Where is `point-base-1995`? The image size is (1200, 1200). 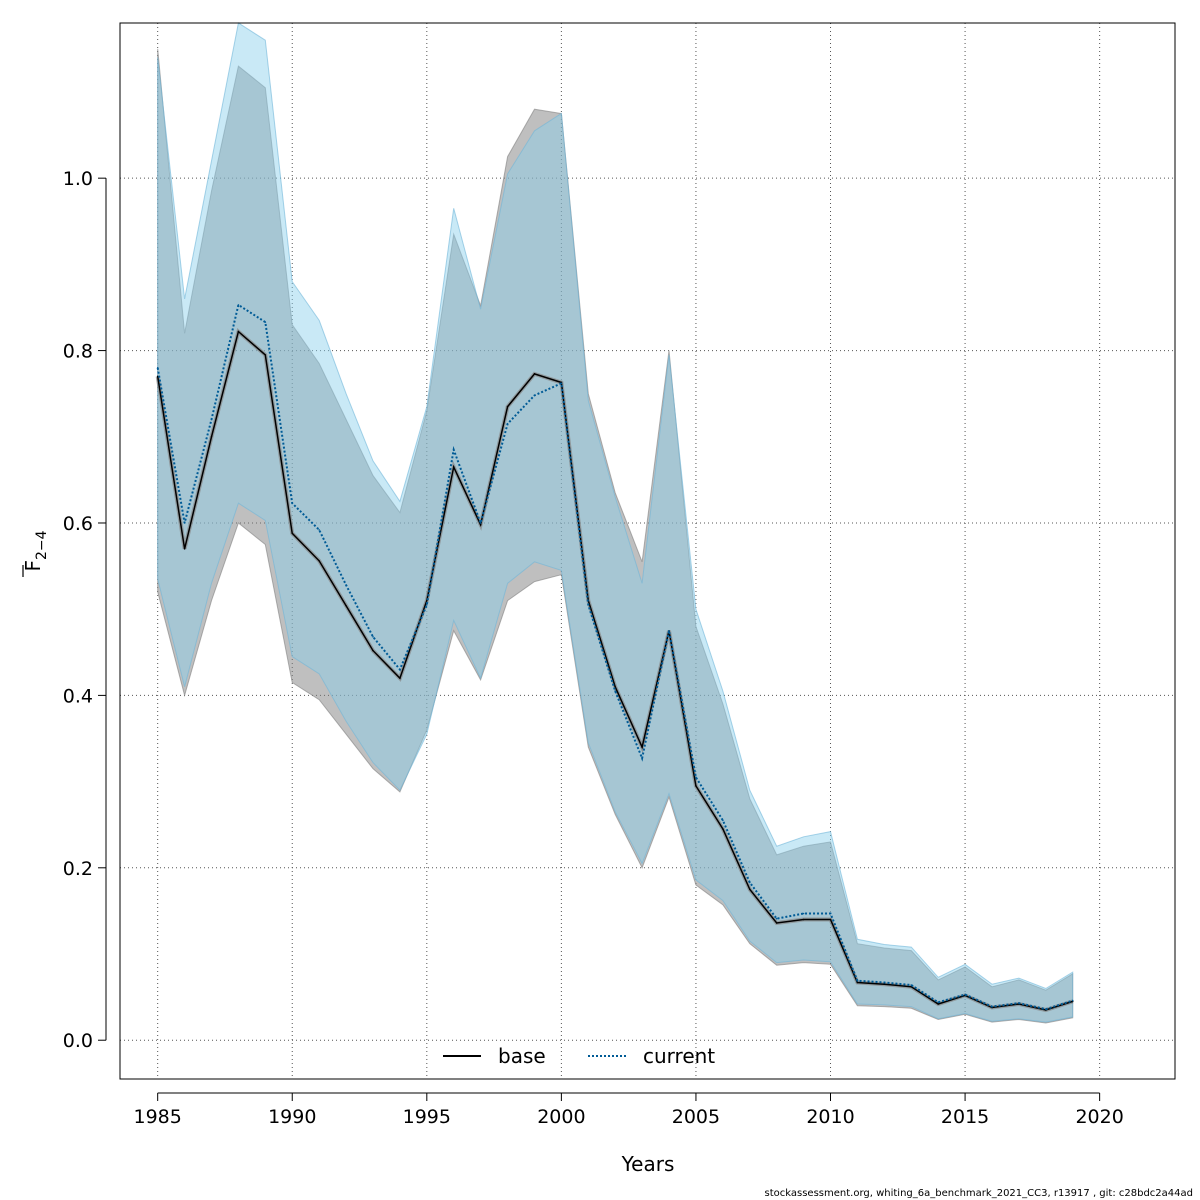
point-base-1995 is located at coordinates (427, 600).